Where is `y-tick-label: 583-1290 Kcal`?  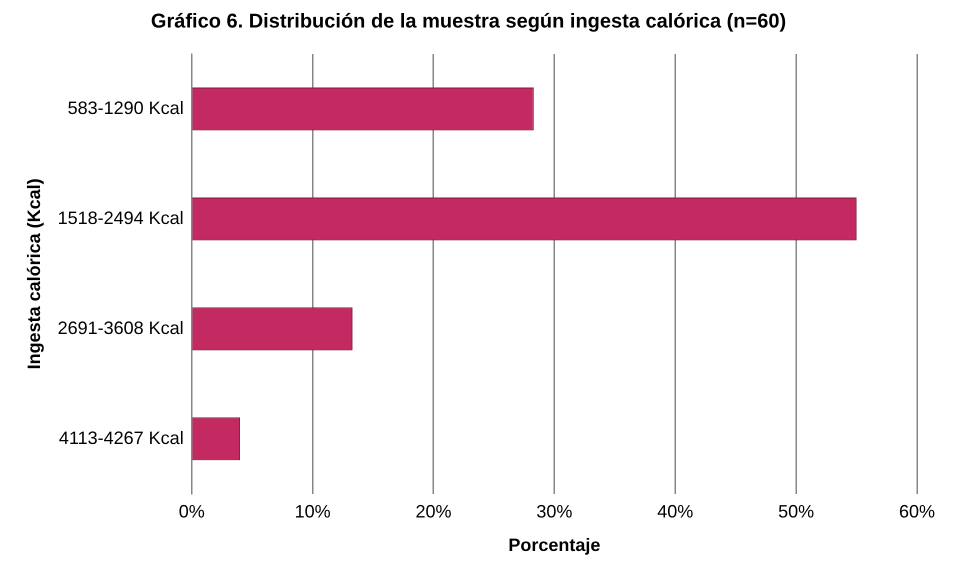
y-tick-label: 583-1290 Kcal is located at coordinates (126, 108).